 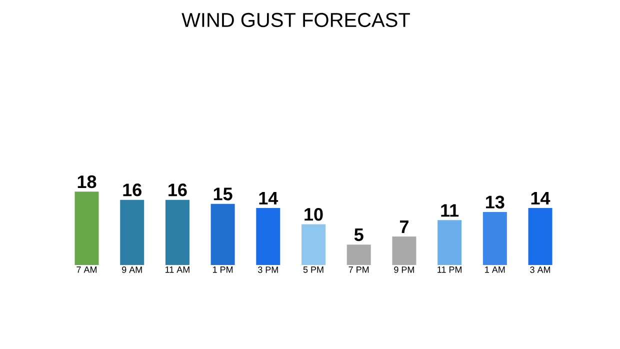 I want to click on x-tick-label: 9 PM, so click(x=404, y=269).